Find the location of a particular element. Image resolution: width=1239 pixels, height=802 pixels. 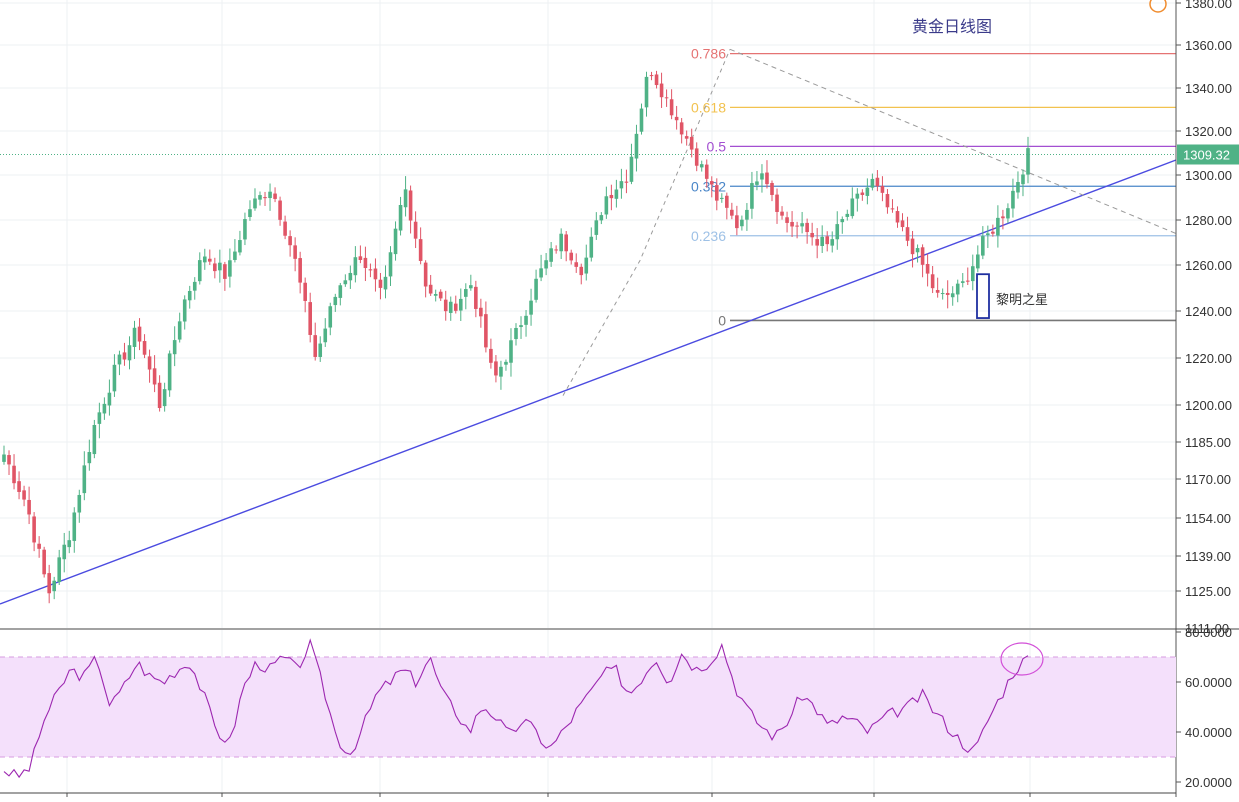

axis-tick-label: 1340.00 is located at coordinates (1208, 88).